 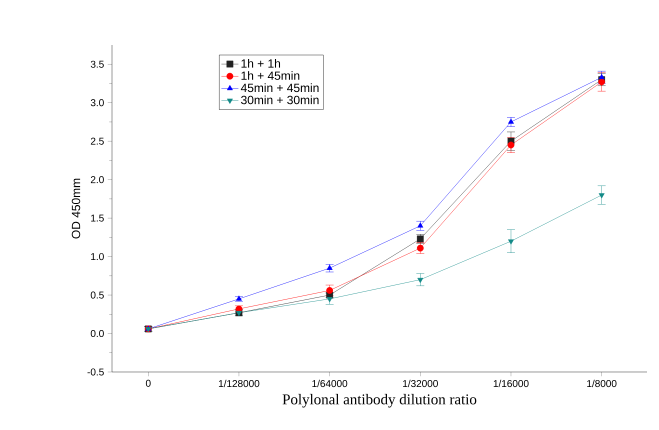 What do you see at coordinates (97, 334) in the screenshot?
I see `y-tick-label: 0.0` at bounding box center [97, 334].